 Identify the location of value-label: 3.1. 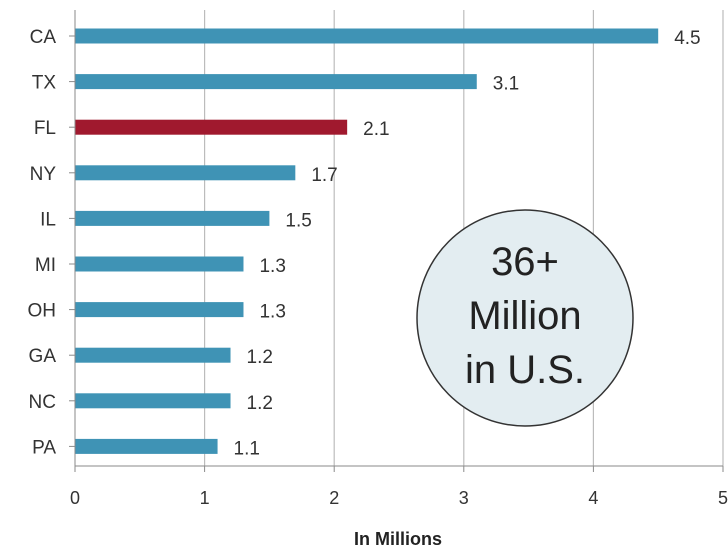
(506, 84).